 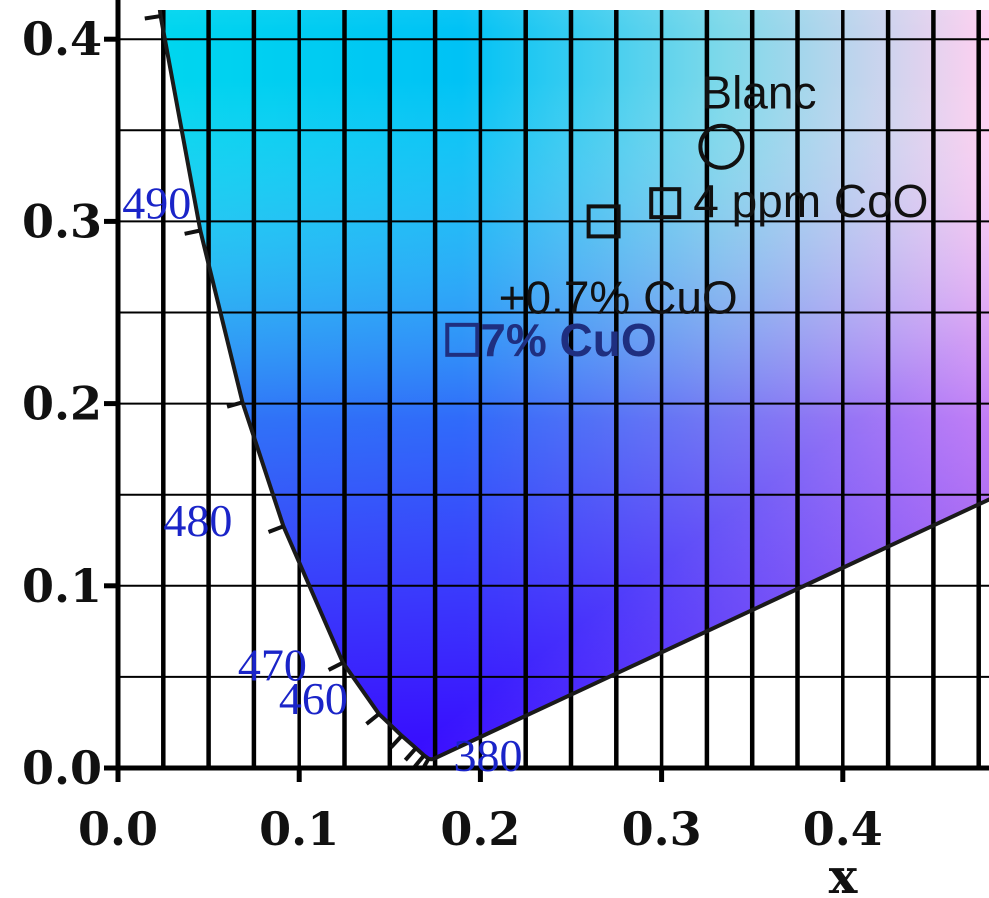 I want to click on point-label: 4 ppm CoO, so click(x=810, y=201).